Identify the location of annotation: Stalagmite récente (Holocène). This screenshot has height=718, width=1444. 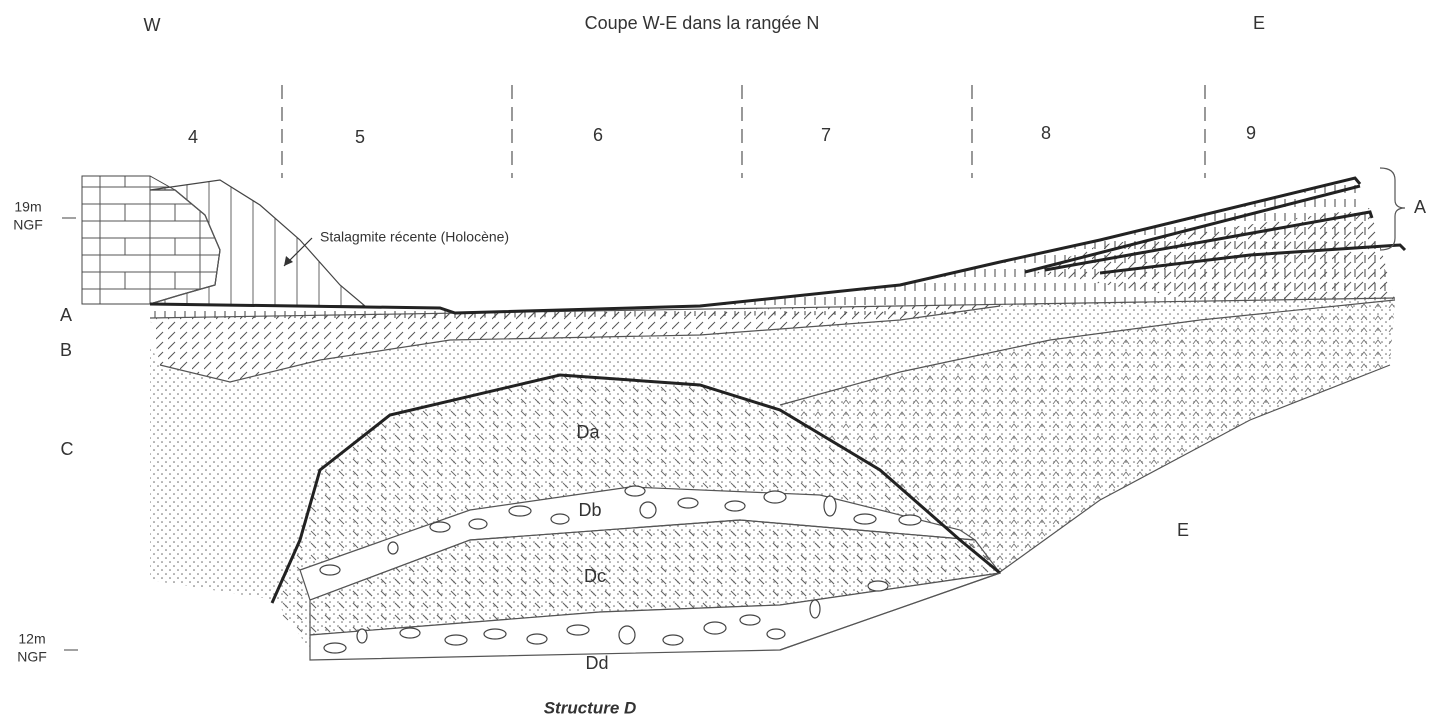
(414, 237).